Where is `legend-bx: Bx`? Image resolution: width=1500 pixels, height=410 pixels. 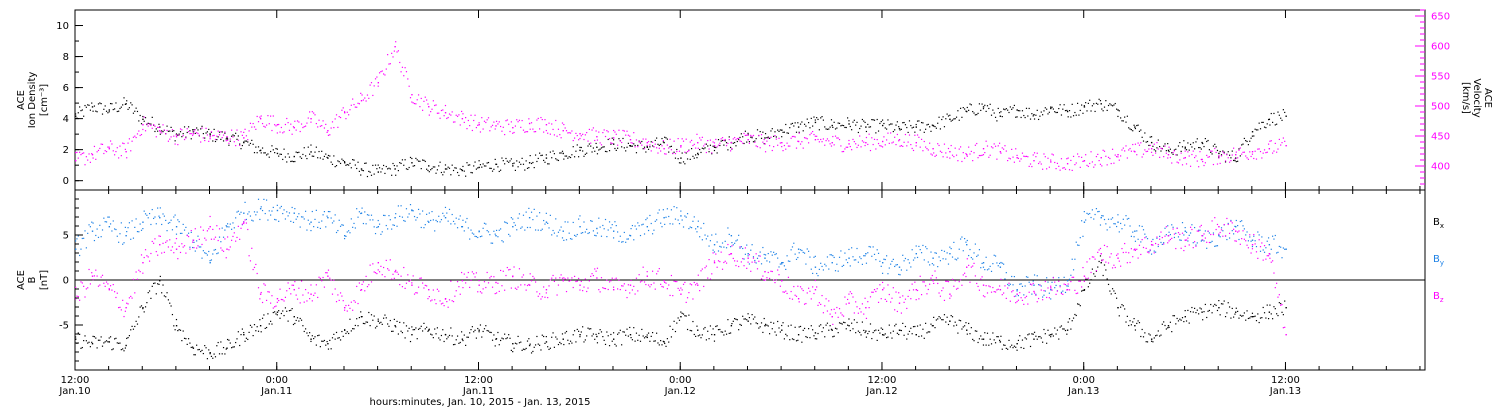
legend-bx: Bx is located at coordinates (1438, 223).